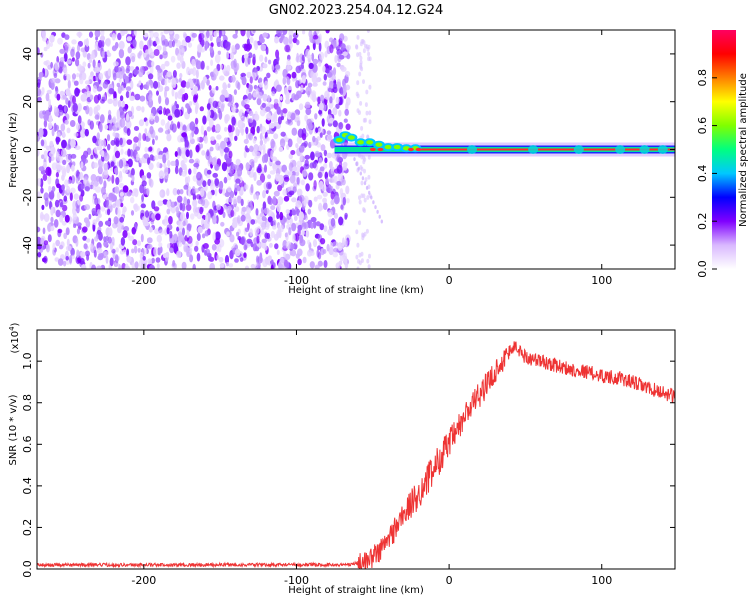 The image size is (750, 600). I want to click on spectrogram-x-axis-label: Height of straight line (km), so click(356, 290).